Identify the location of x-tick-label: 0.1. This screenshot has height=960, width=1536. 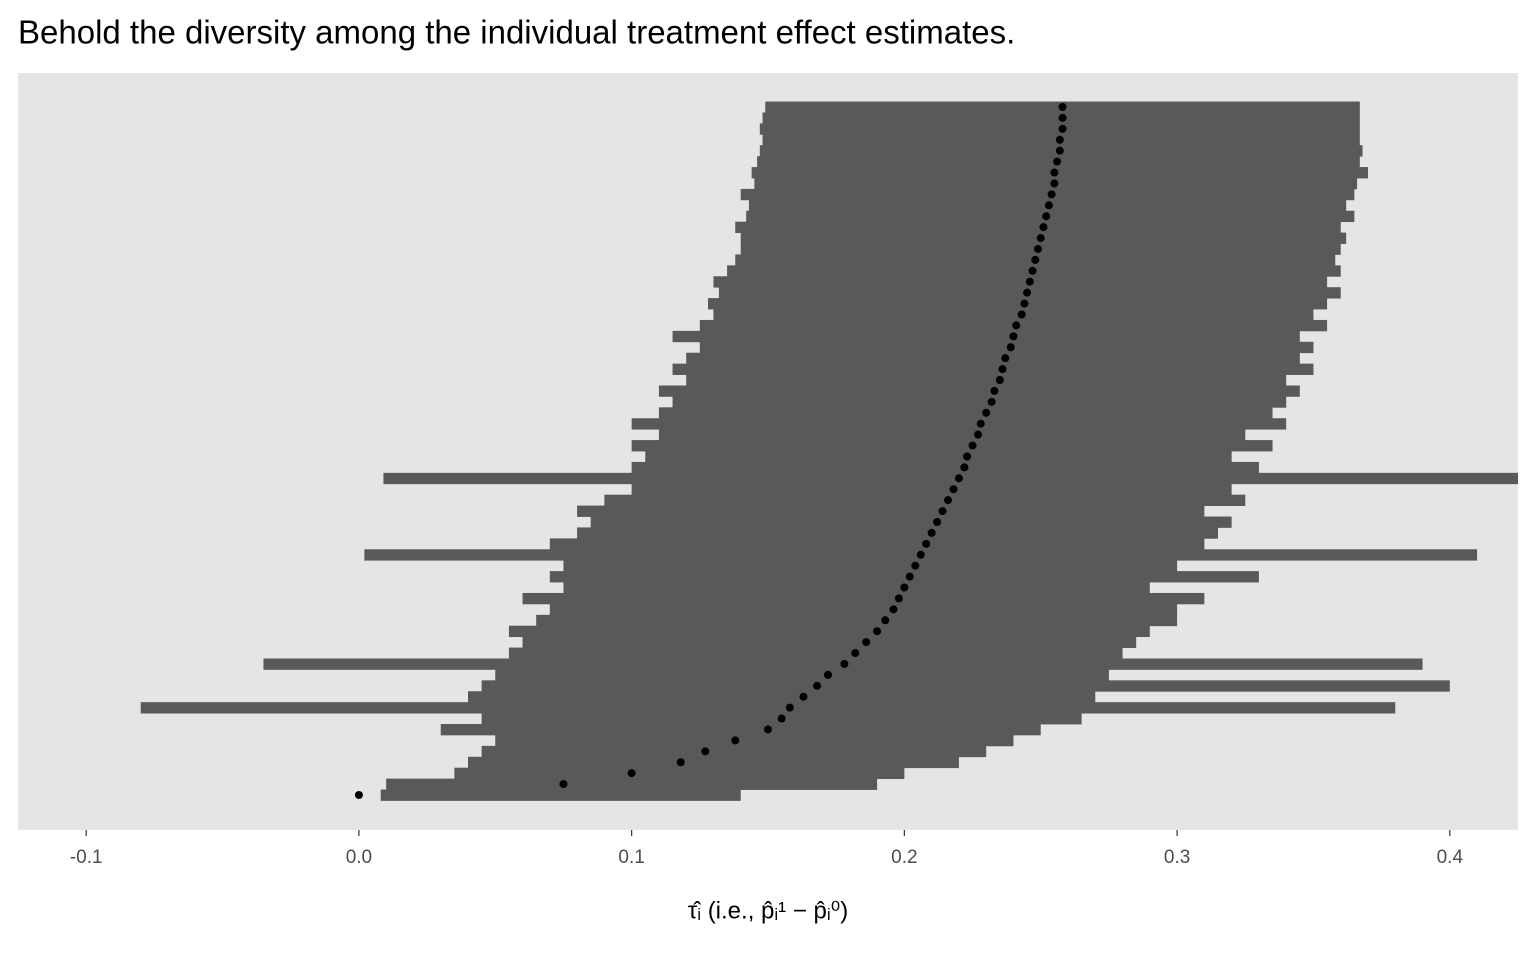
(631, 857).